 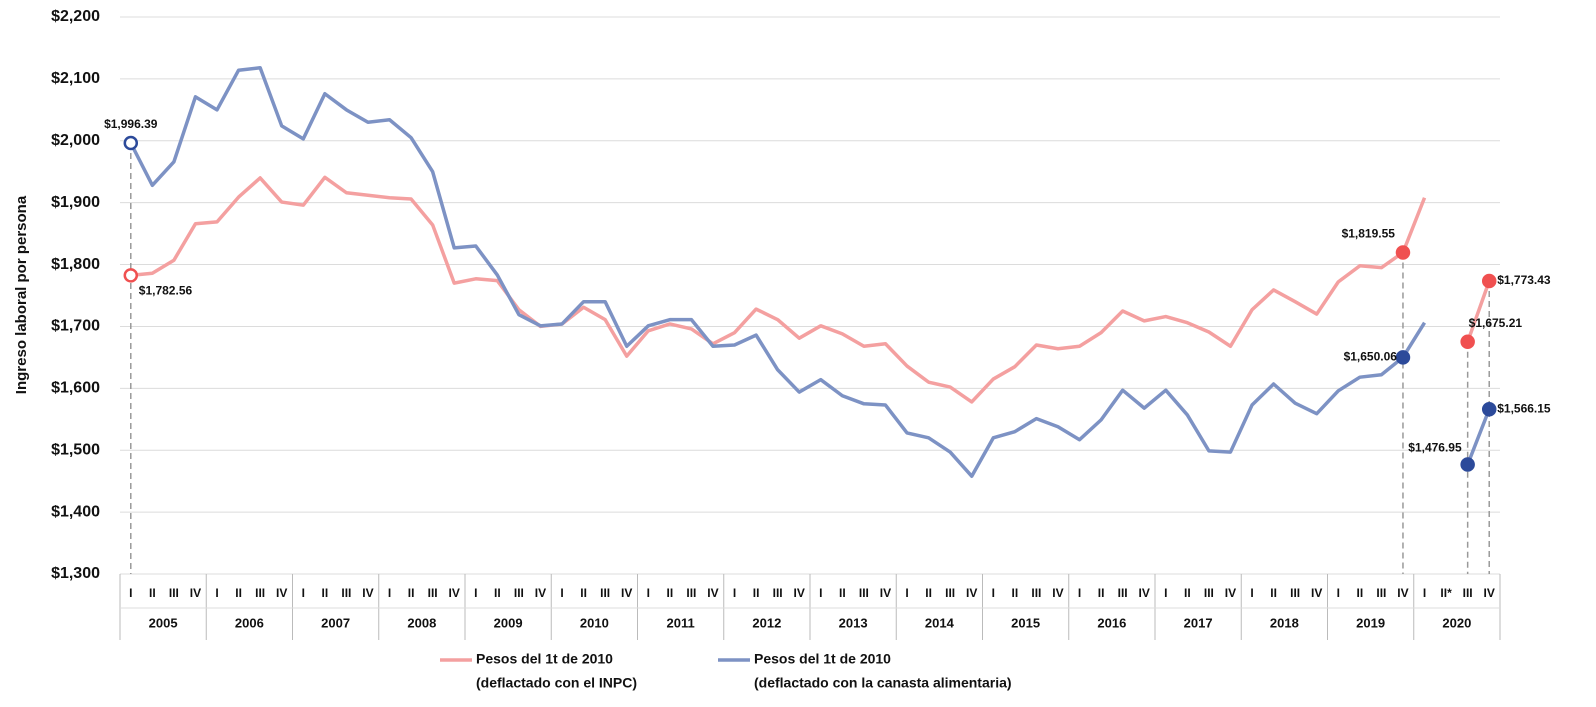 I want to click on year-label: 2013, so click(x=853, y=622).